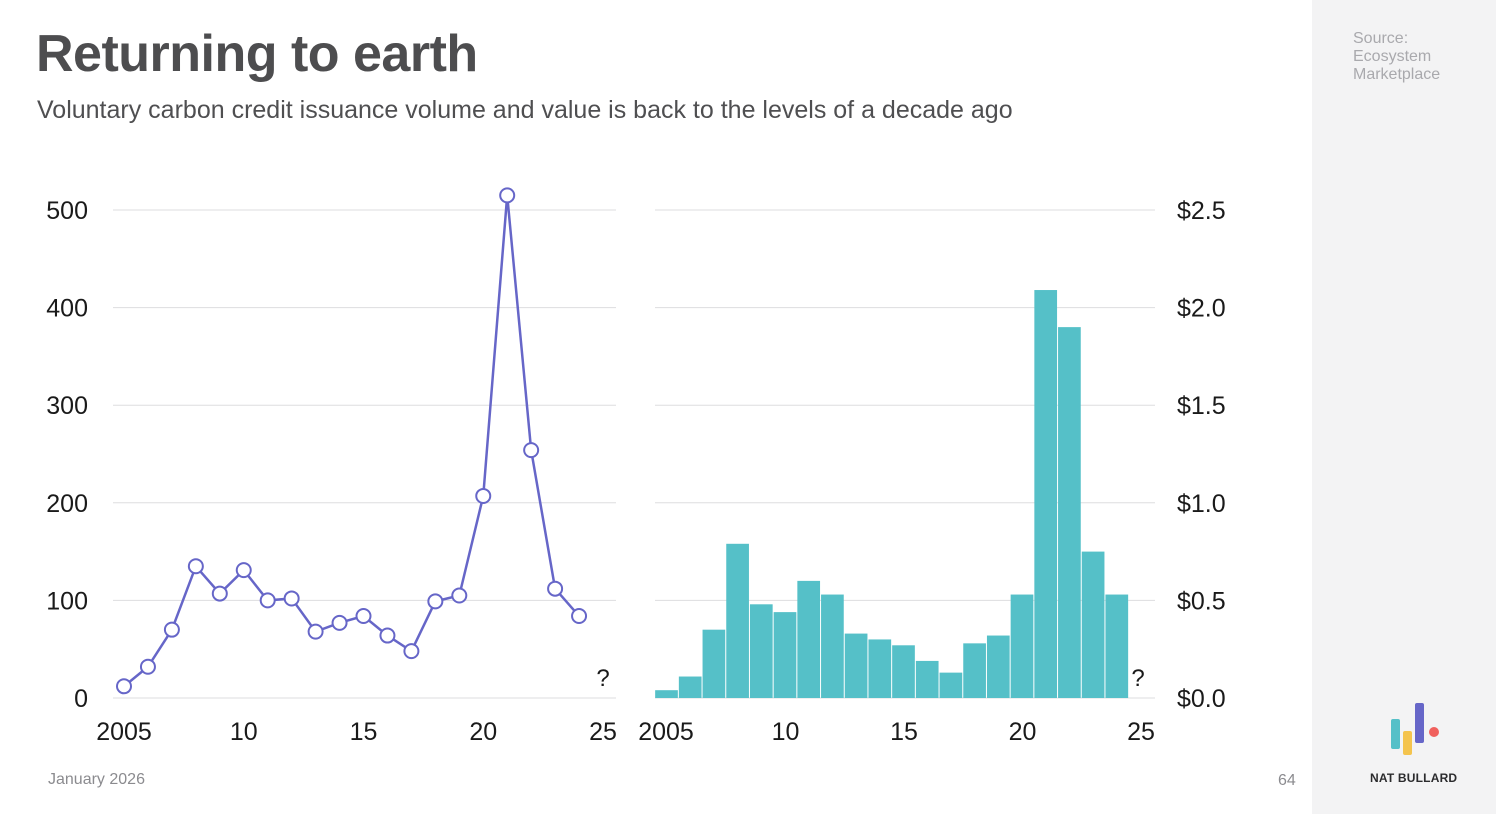 Image resolution: width=1496 pixels, height=814 pixels. What do you see at coordinates (531, 450) in the screenshot?
I see `volume-point-2022` at bounding box center [531, 450].